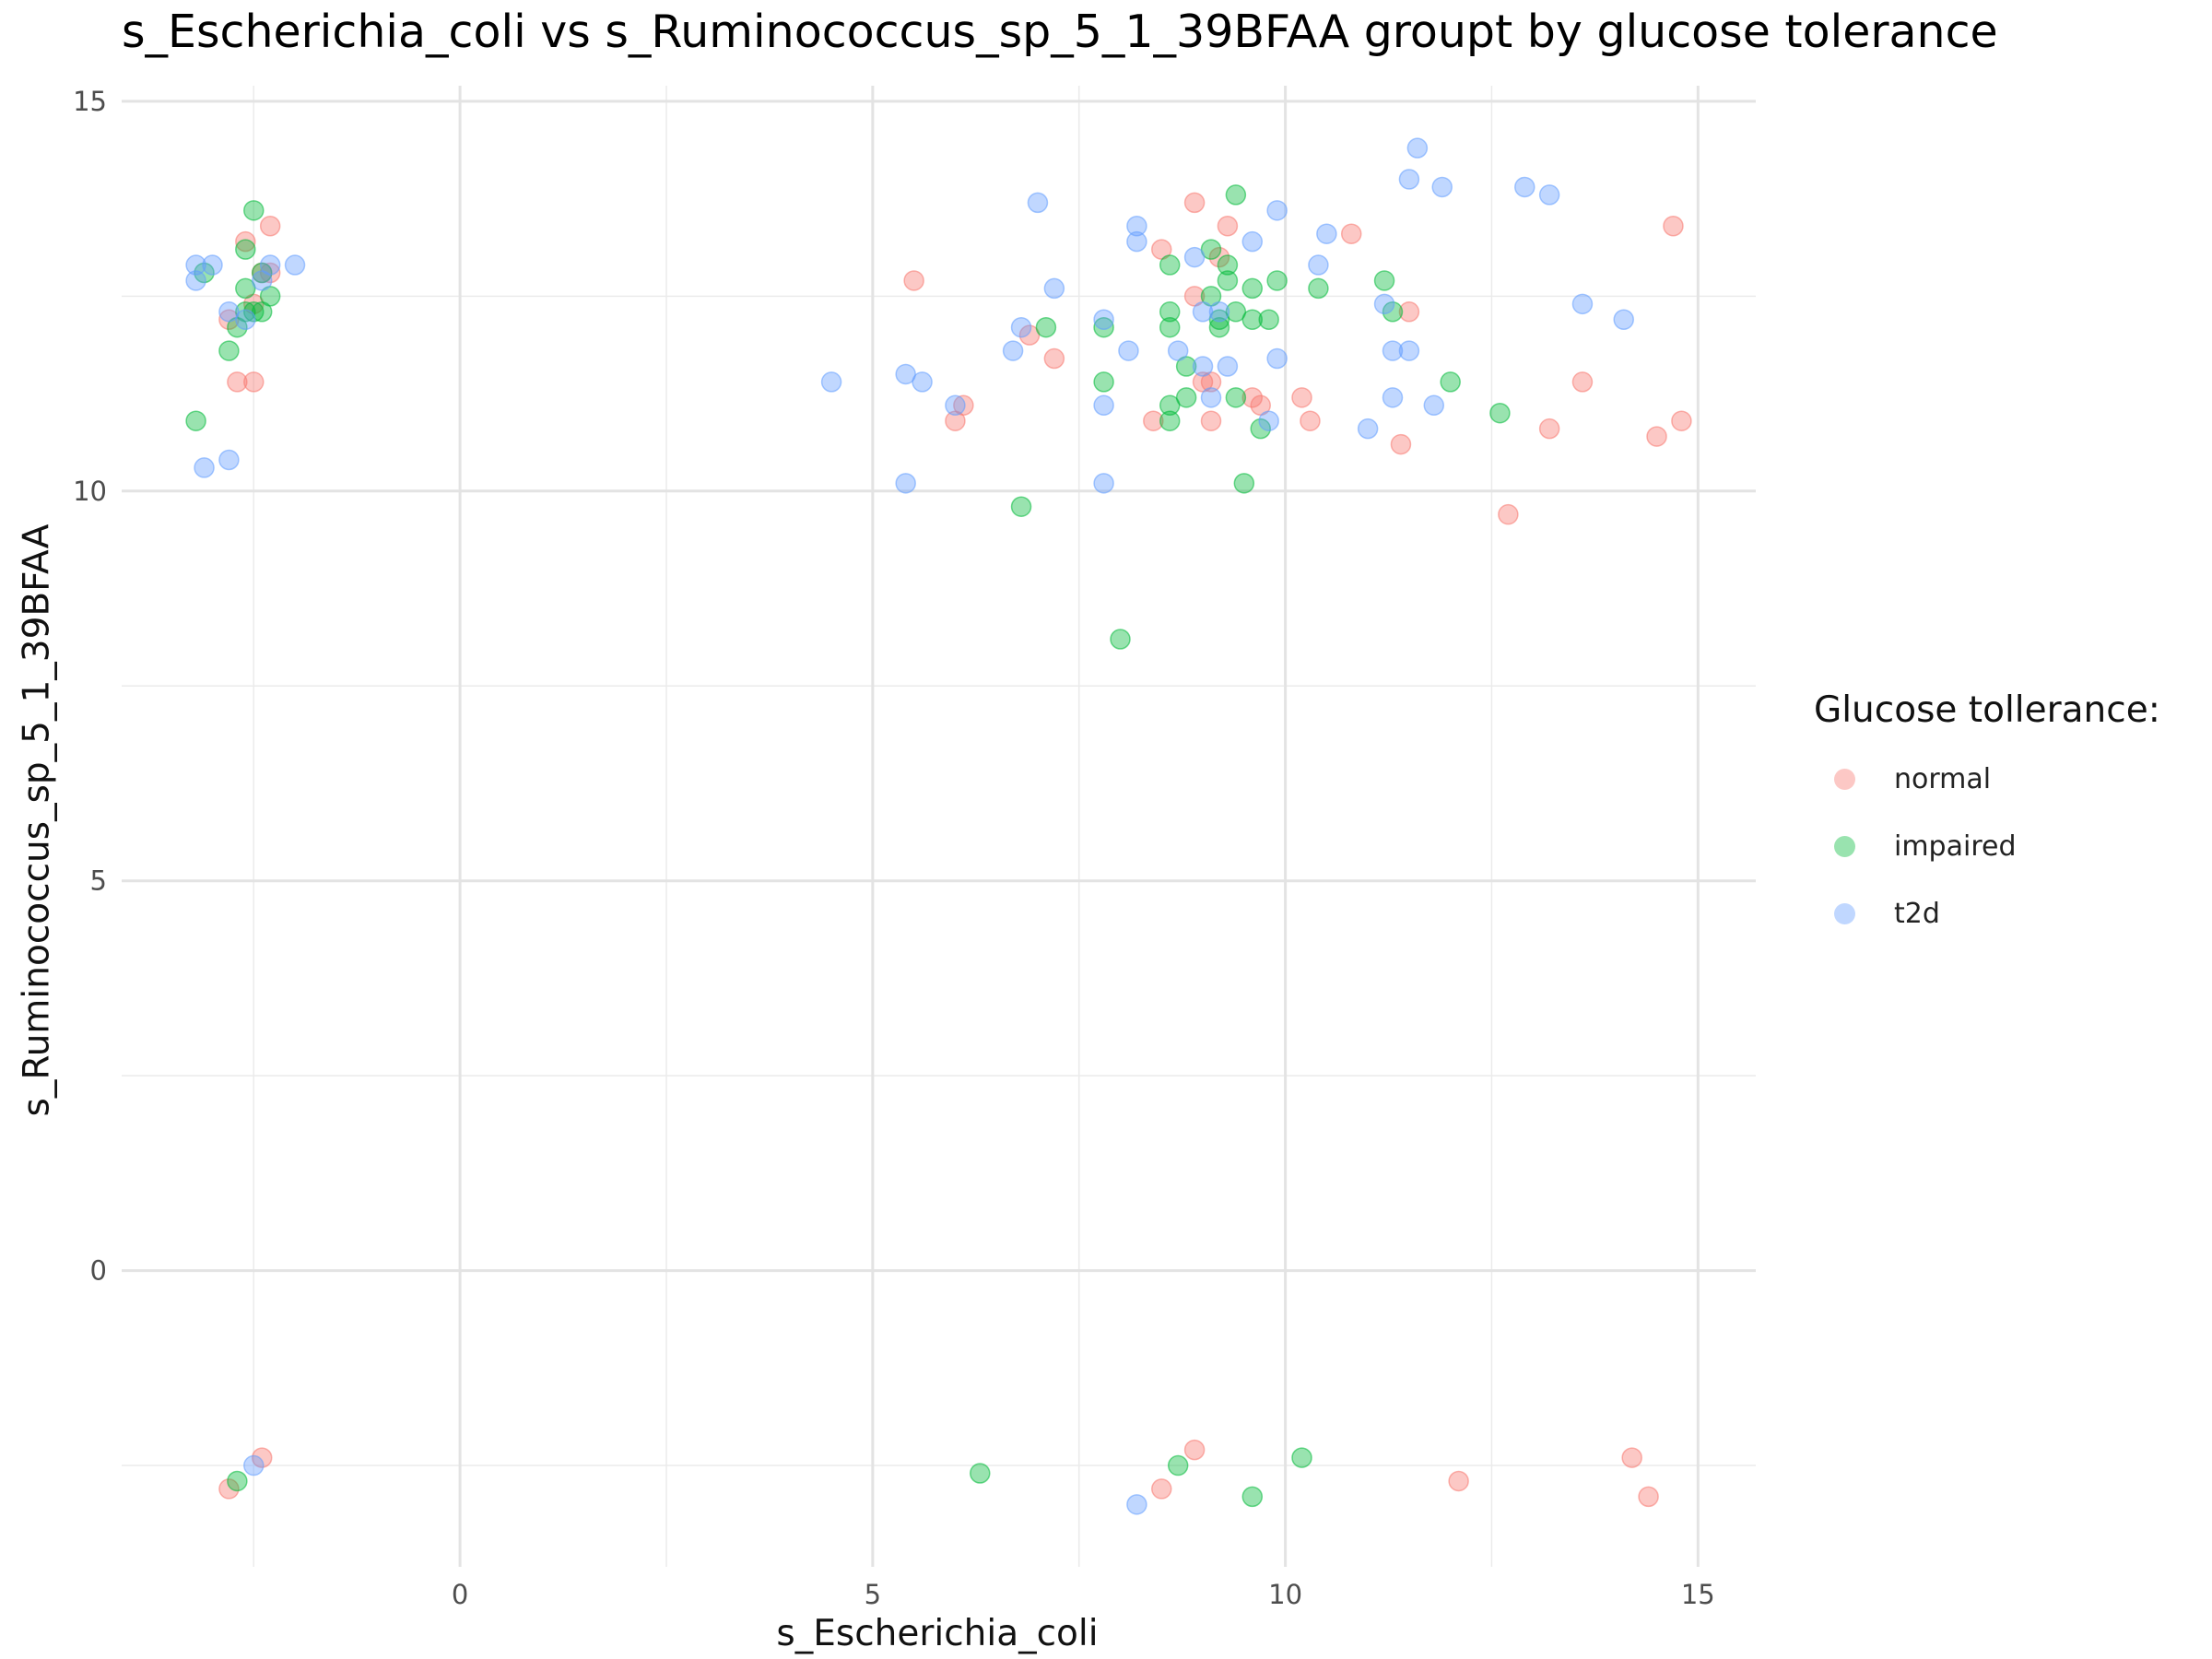 The image size is (2212, 1659). Describe the element at coordinates (1997, 913) in the screenshot. I see `legend-item-t2d: t2d` at that location.